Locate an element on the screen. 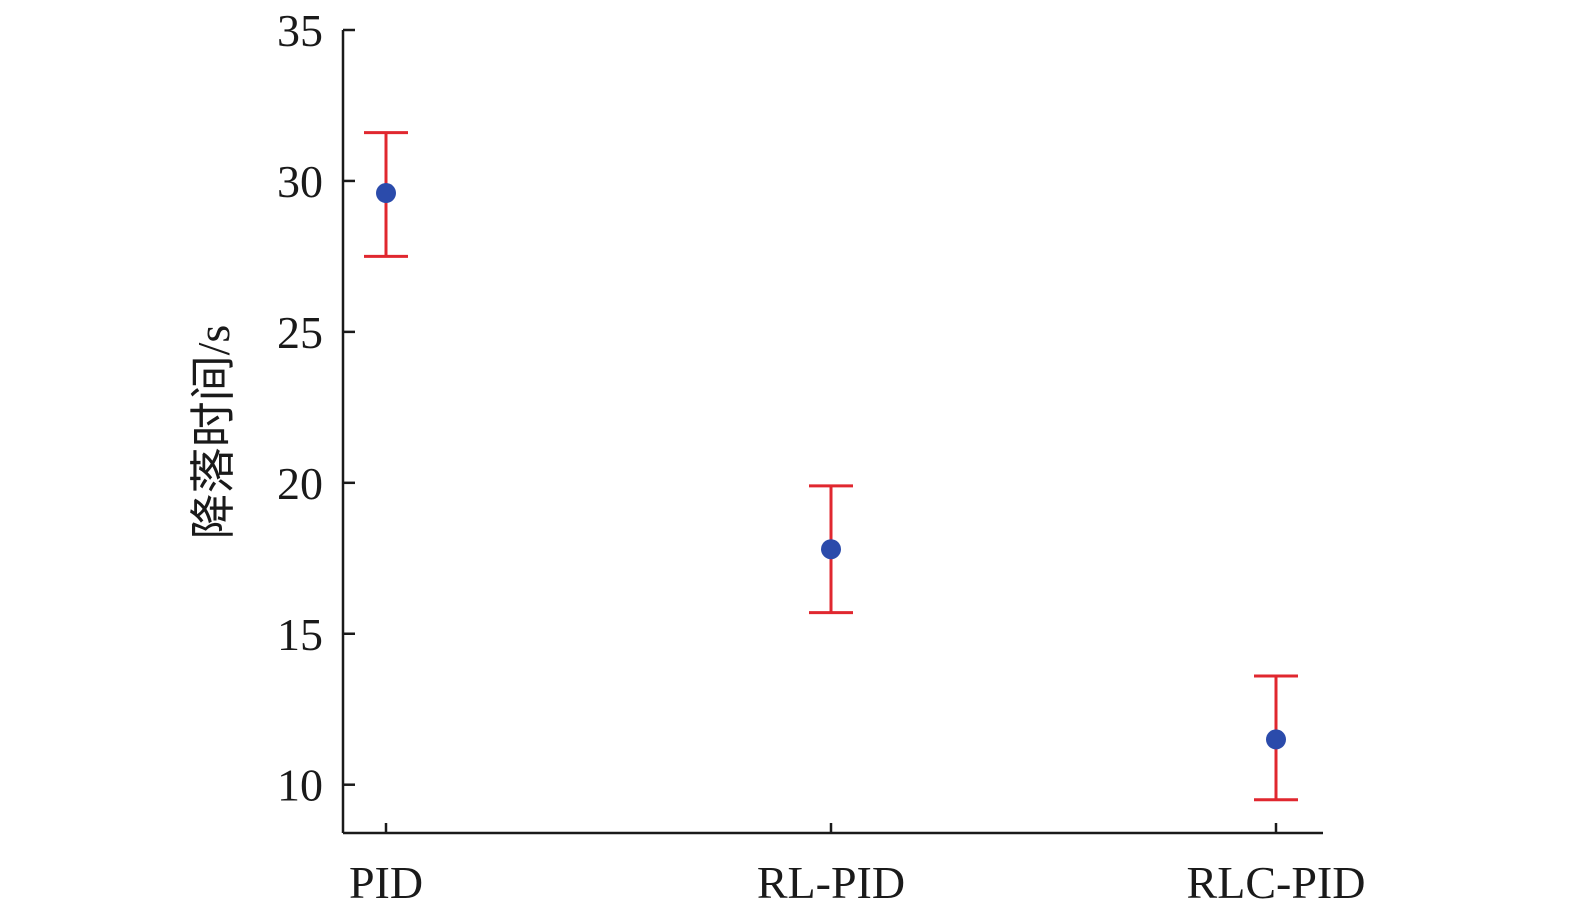 The width and height of the screenshot is (1575, 919). y-tick-label: 35 is located at coordinates (300, 30).